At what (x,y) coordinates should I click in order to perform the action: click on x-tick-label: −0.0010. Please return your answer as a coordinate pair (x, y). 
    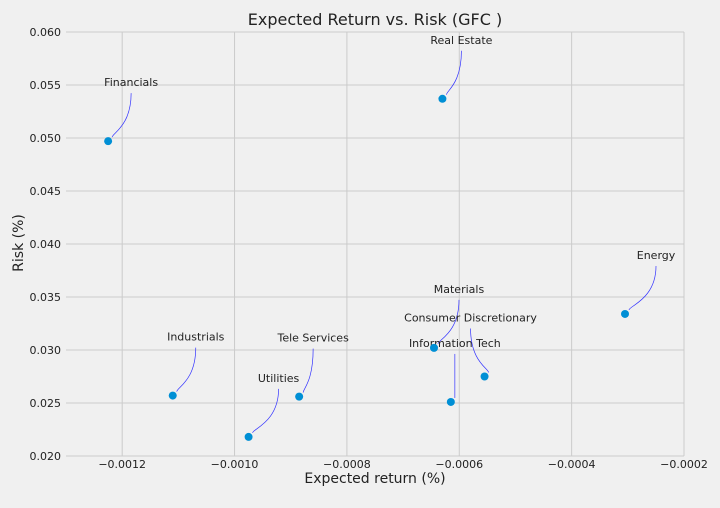
    Looking at the image, I should click on (235, 464).